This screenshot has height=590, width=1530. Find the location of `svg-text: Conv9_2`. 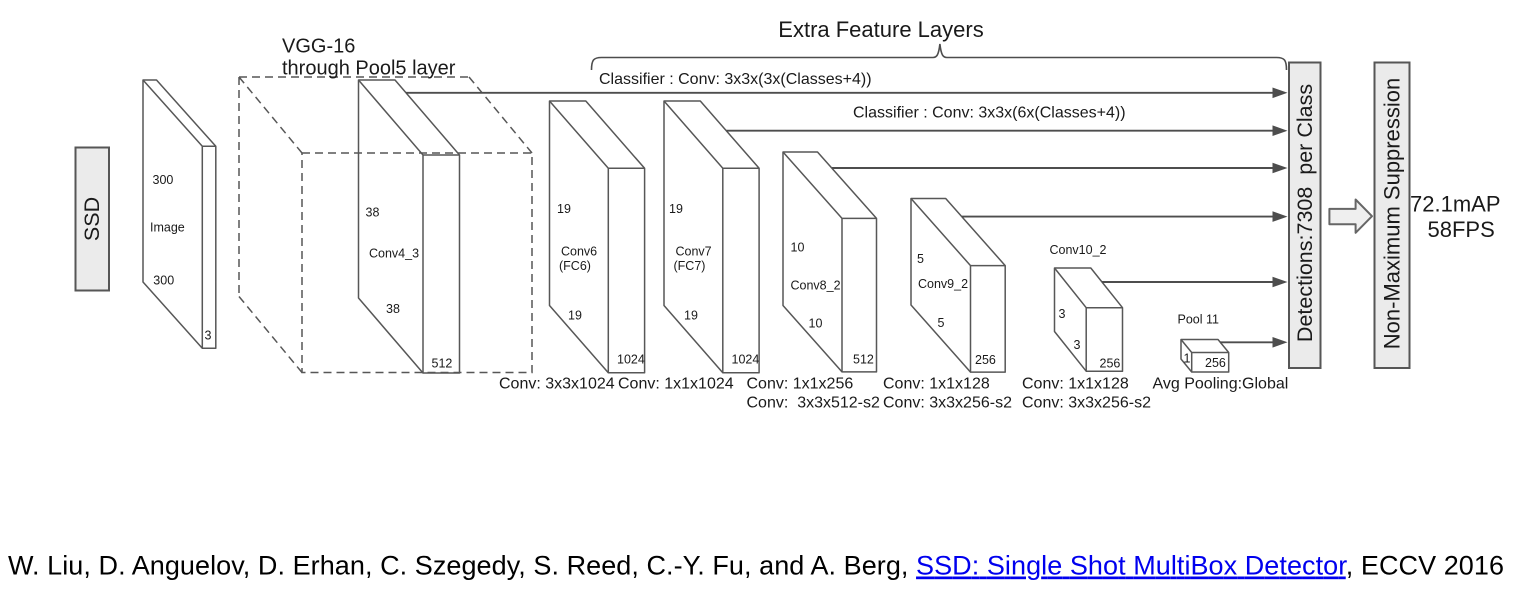

svg-text: Conv9_2 is located at coordinates (943, 284).